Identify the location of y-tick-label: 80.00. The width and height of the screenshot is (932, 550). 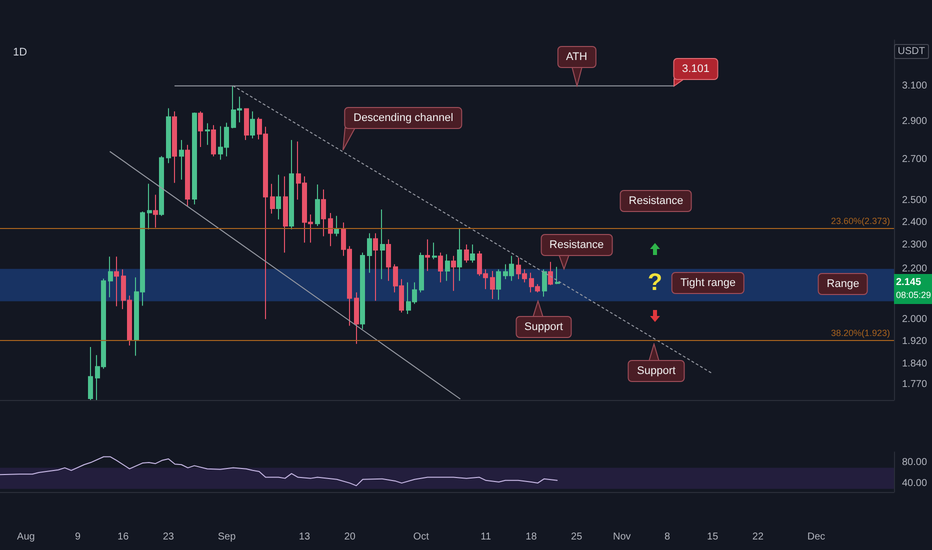
(915, 462).